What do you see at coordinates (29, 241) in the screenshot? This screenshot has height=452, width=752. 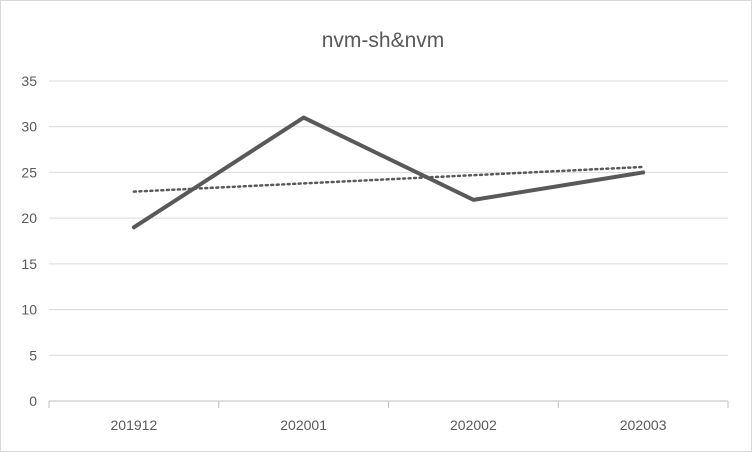 I see `y-axis-ticks: 0 5 10 15 20 25 30 35` at bounding box center [29, 241].